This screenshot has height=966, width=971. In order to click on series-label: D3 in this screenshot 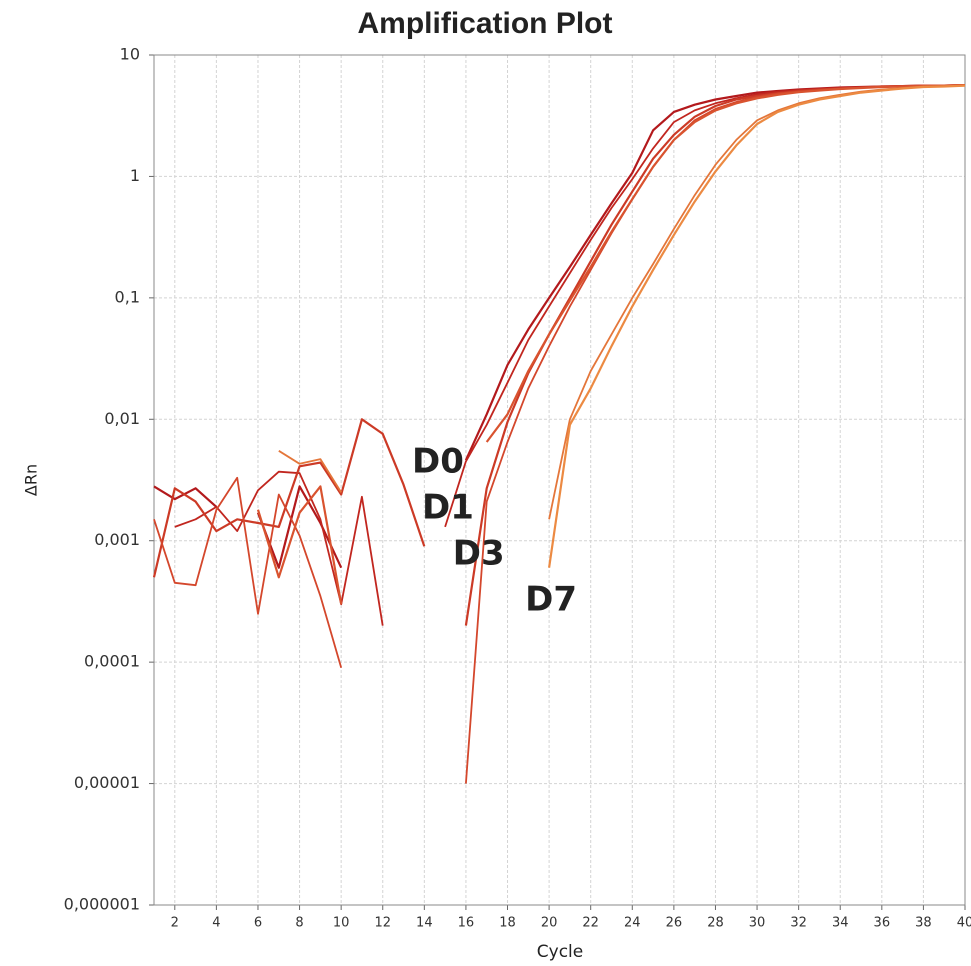, I will do `click(479, 554)`.